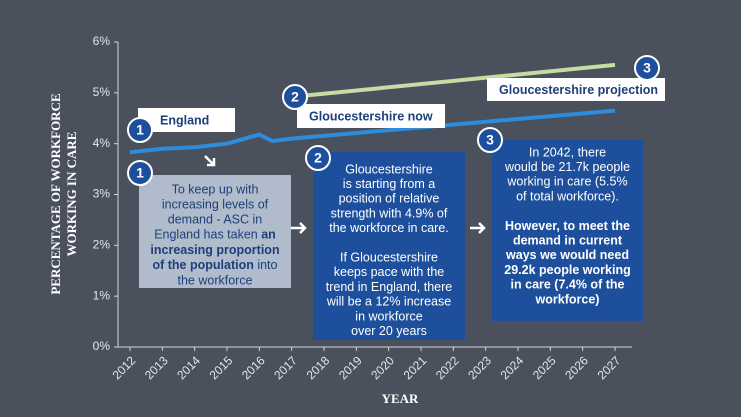 The image size is (741, 417). I want to click on callout-label: Gloucestershire projection, so click(578, 90).